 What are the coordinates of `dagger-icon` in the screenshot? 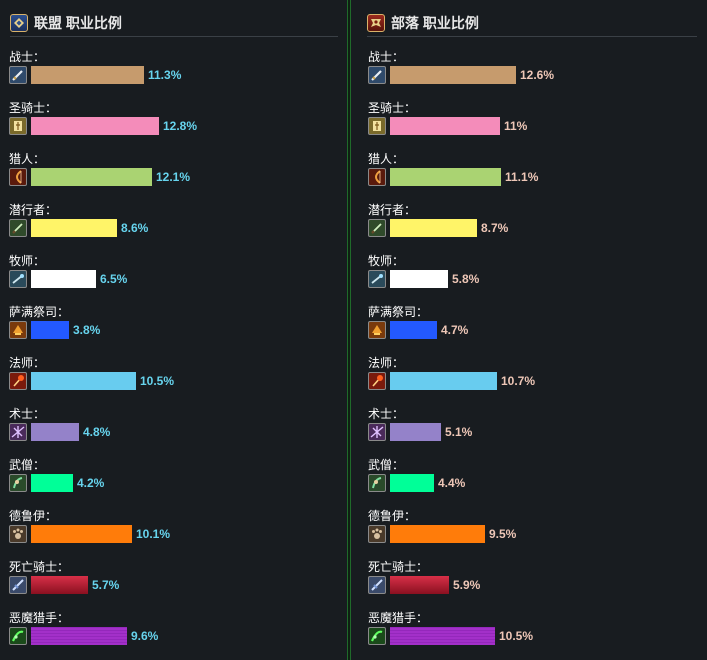 It's located at (18, 228).